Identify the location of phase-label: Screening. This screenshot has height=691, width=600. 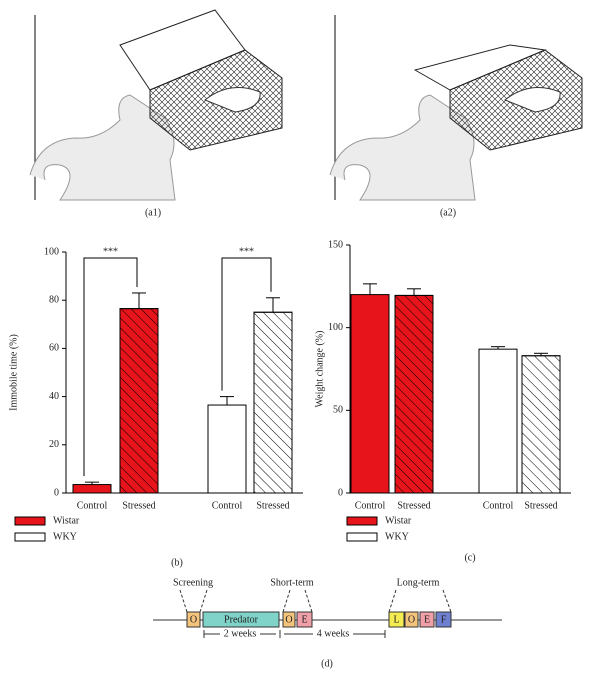
(193, 582).